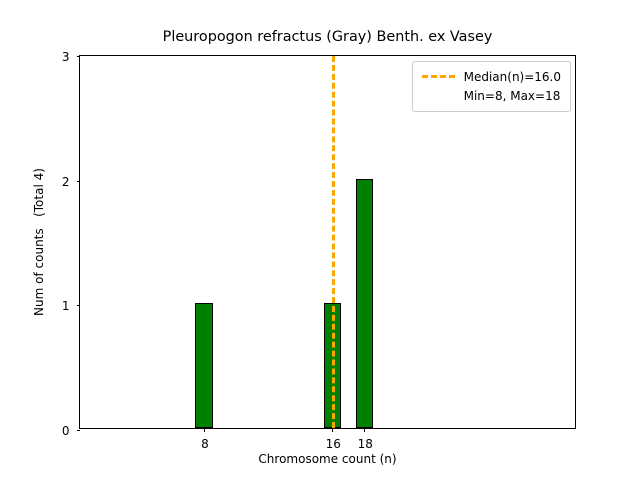 The image size is (640, 480). I want to click on ytick-label-0: 0, so click(65, 431).